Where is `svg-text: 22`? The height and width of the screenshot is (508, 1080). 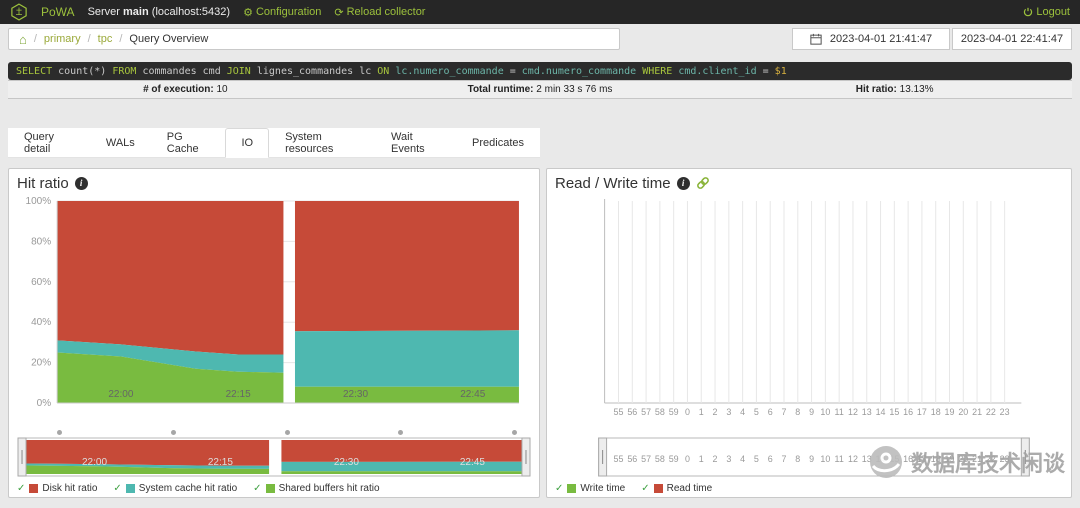
svg-text: 22 is located at coordinates (991, 412).